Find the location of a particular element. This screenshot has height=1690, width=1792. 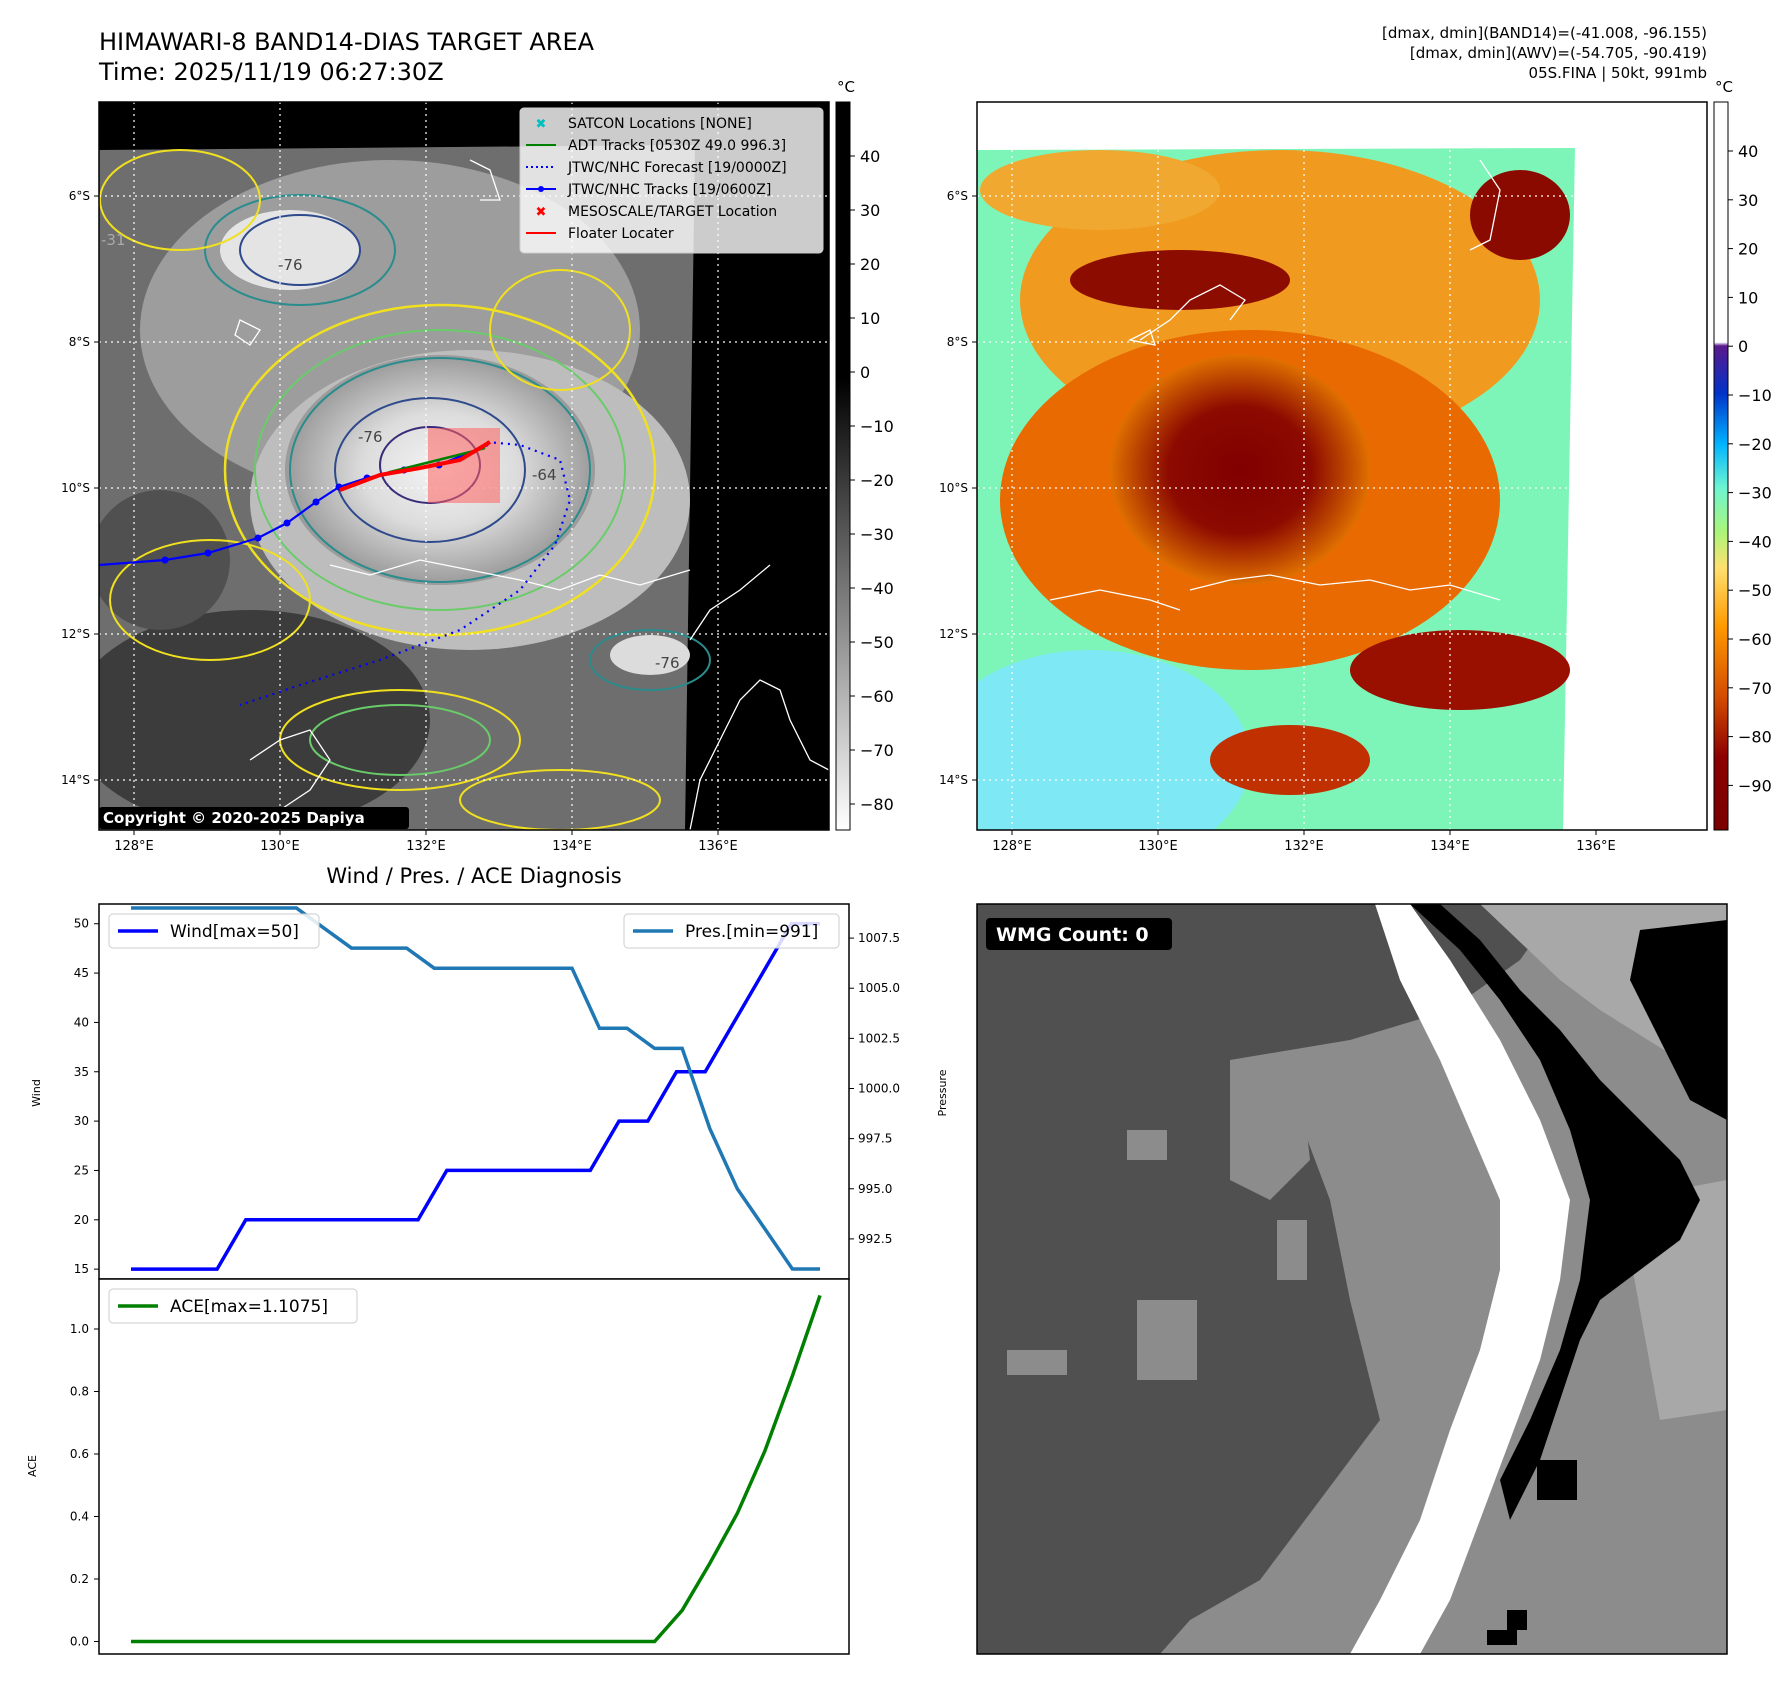

pressure-y-ticks: 992.5 995.0 997.5 1000.0 1002.5 1005.0 1007.5 is located at coordinates (874, 1088).